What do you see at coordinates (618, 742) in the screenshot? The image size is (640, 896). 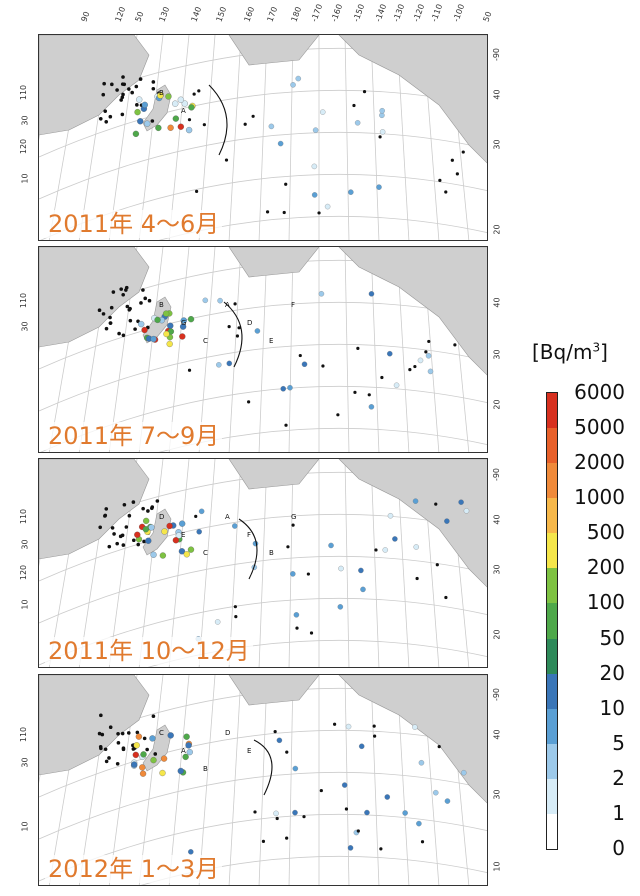 I see `colorbar-tick-label: 5` at bounding box center [618, 742].